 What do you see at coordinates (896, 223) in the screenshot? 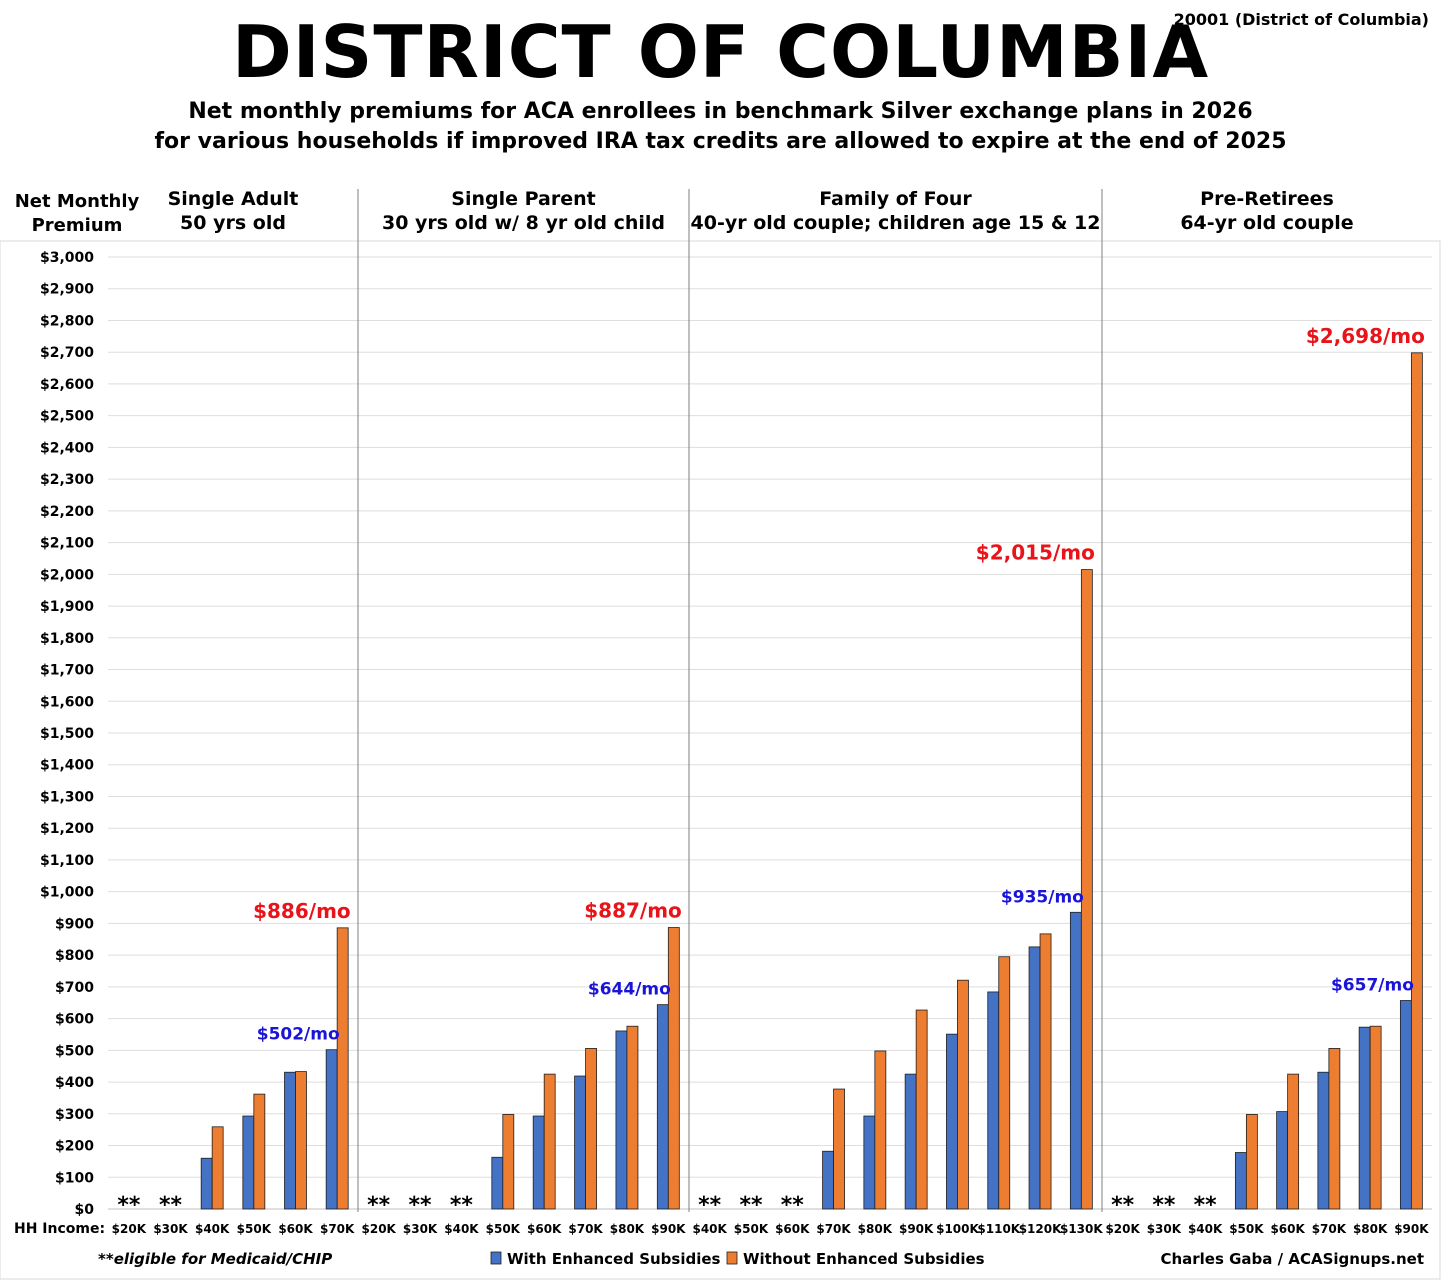
I see `group-subtitle: 40-yr old couple; children age 15 & 12` at bounding box center [896, 223].